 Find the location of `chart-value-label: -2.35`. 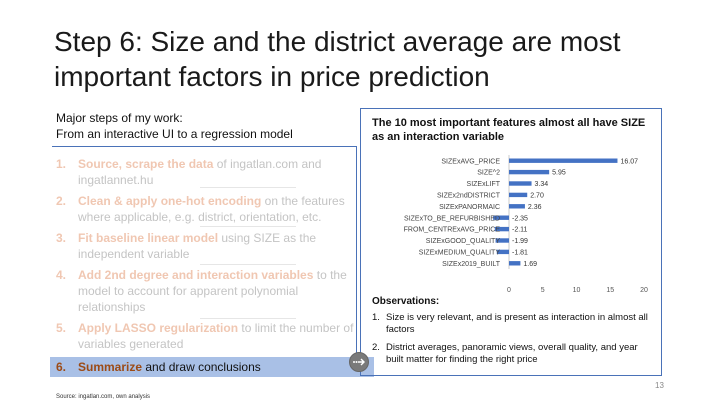

chart-value-label: -2.35 is located at coordinates (520, 218).